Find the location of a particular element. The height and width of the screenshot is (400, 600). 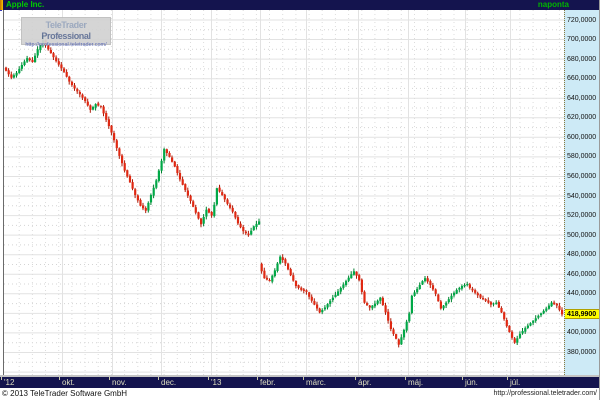

price-tick-label: 400,0000 is located at coordinates (582, 333).